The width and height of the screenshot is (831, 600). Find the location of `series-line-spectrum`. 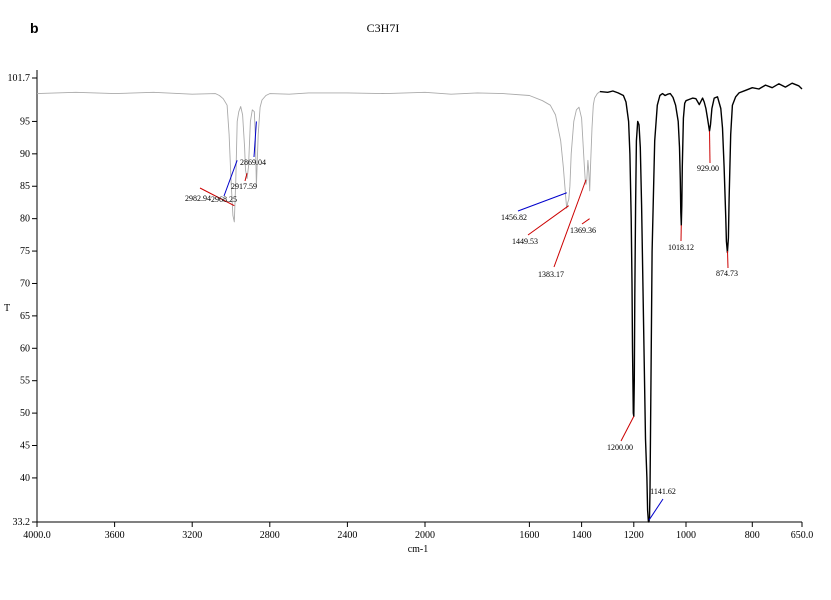

series-line-spectrum is located at coordinates (318, 157).